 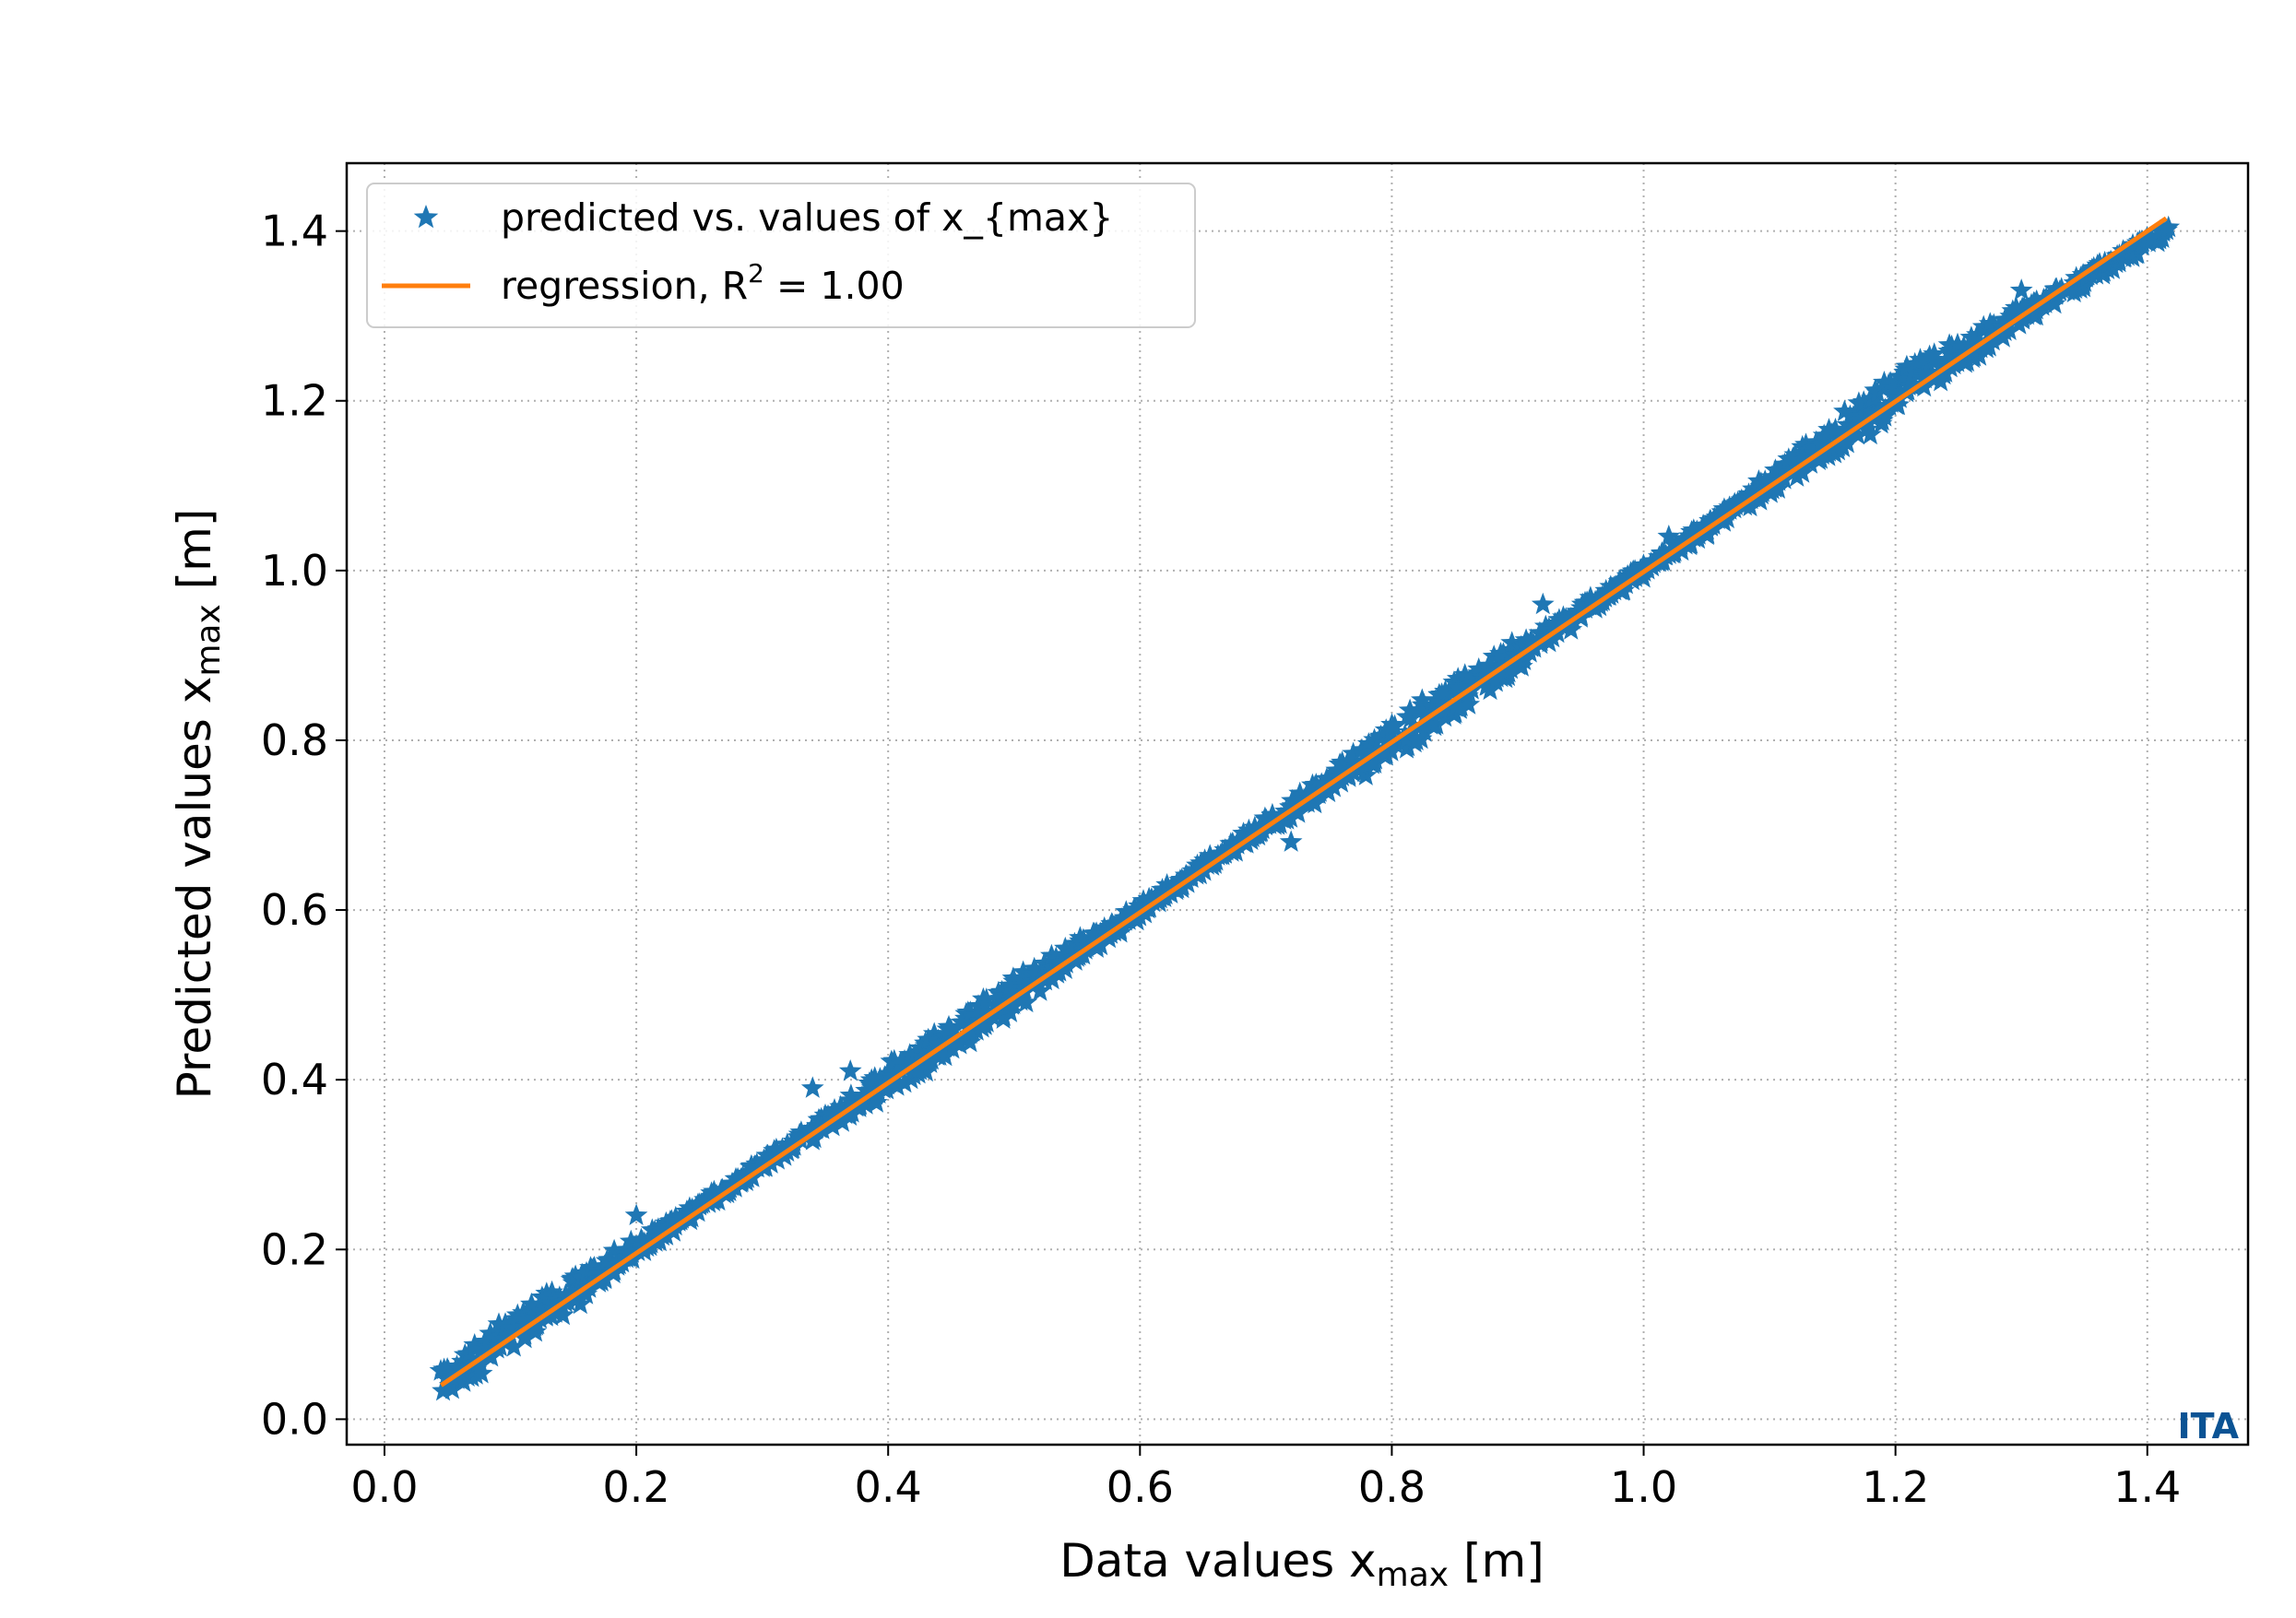 What do you see at coordinates (209, 640) in the screenshot?
I see `y-axis-label-sub: max` at bounding box center [209, 640].